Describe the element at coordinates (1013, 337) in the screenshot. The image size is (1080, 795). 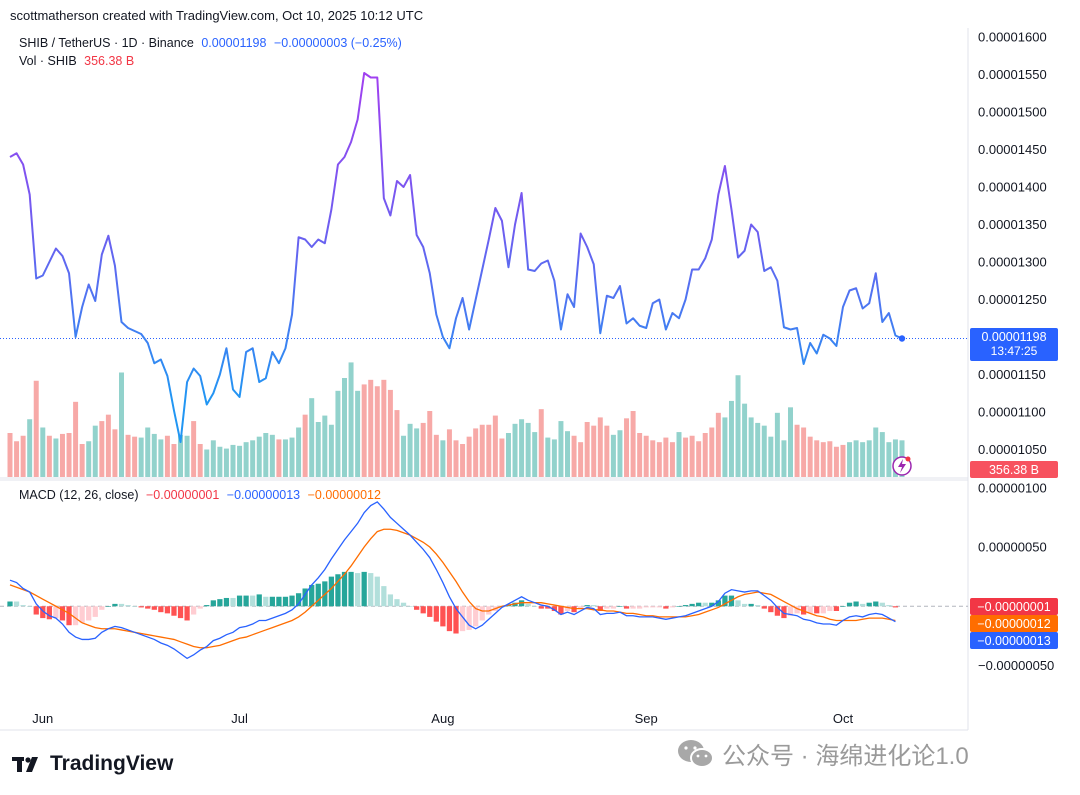
I see `last-price-tag-text: 0.00001198` at that location.